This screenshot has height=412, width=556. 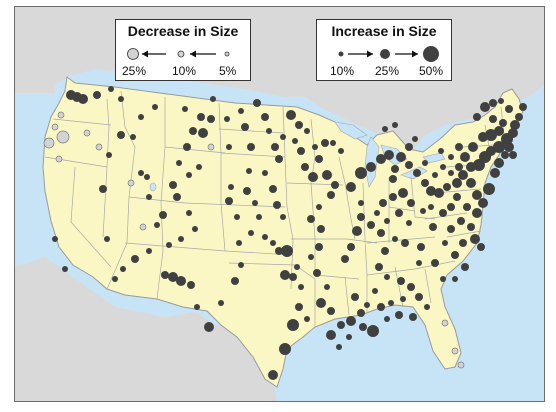 I want to click on legend-increase-25: 25%, so click(x=387, y=71).